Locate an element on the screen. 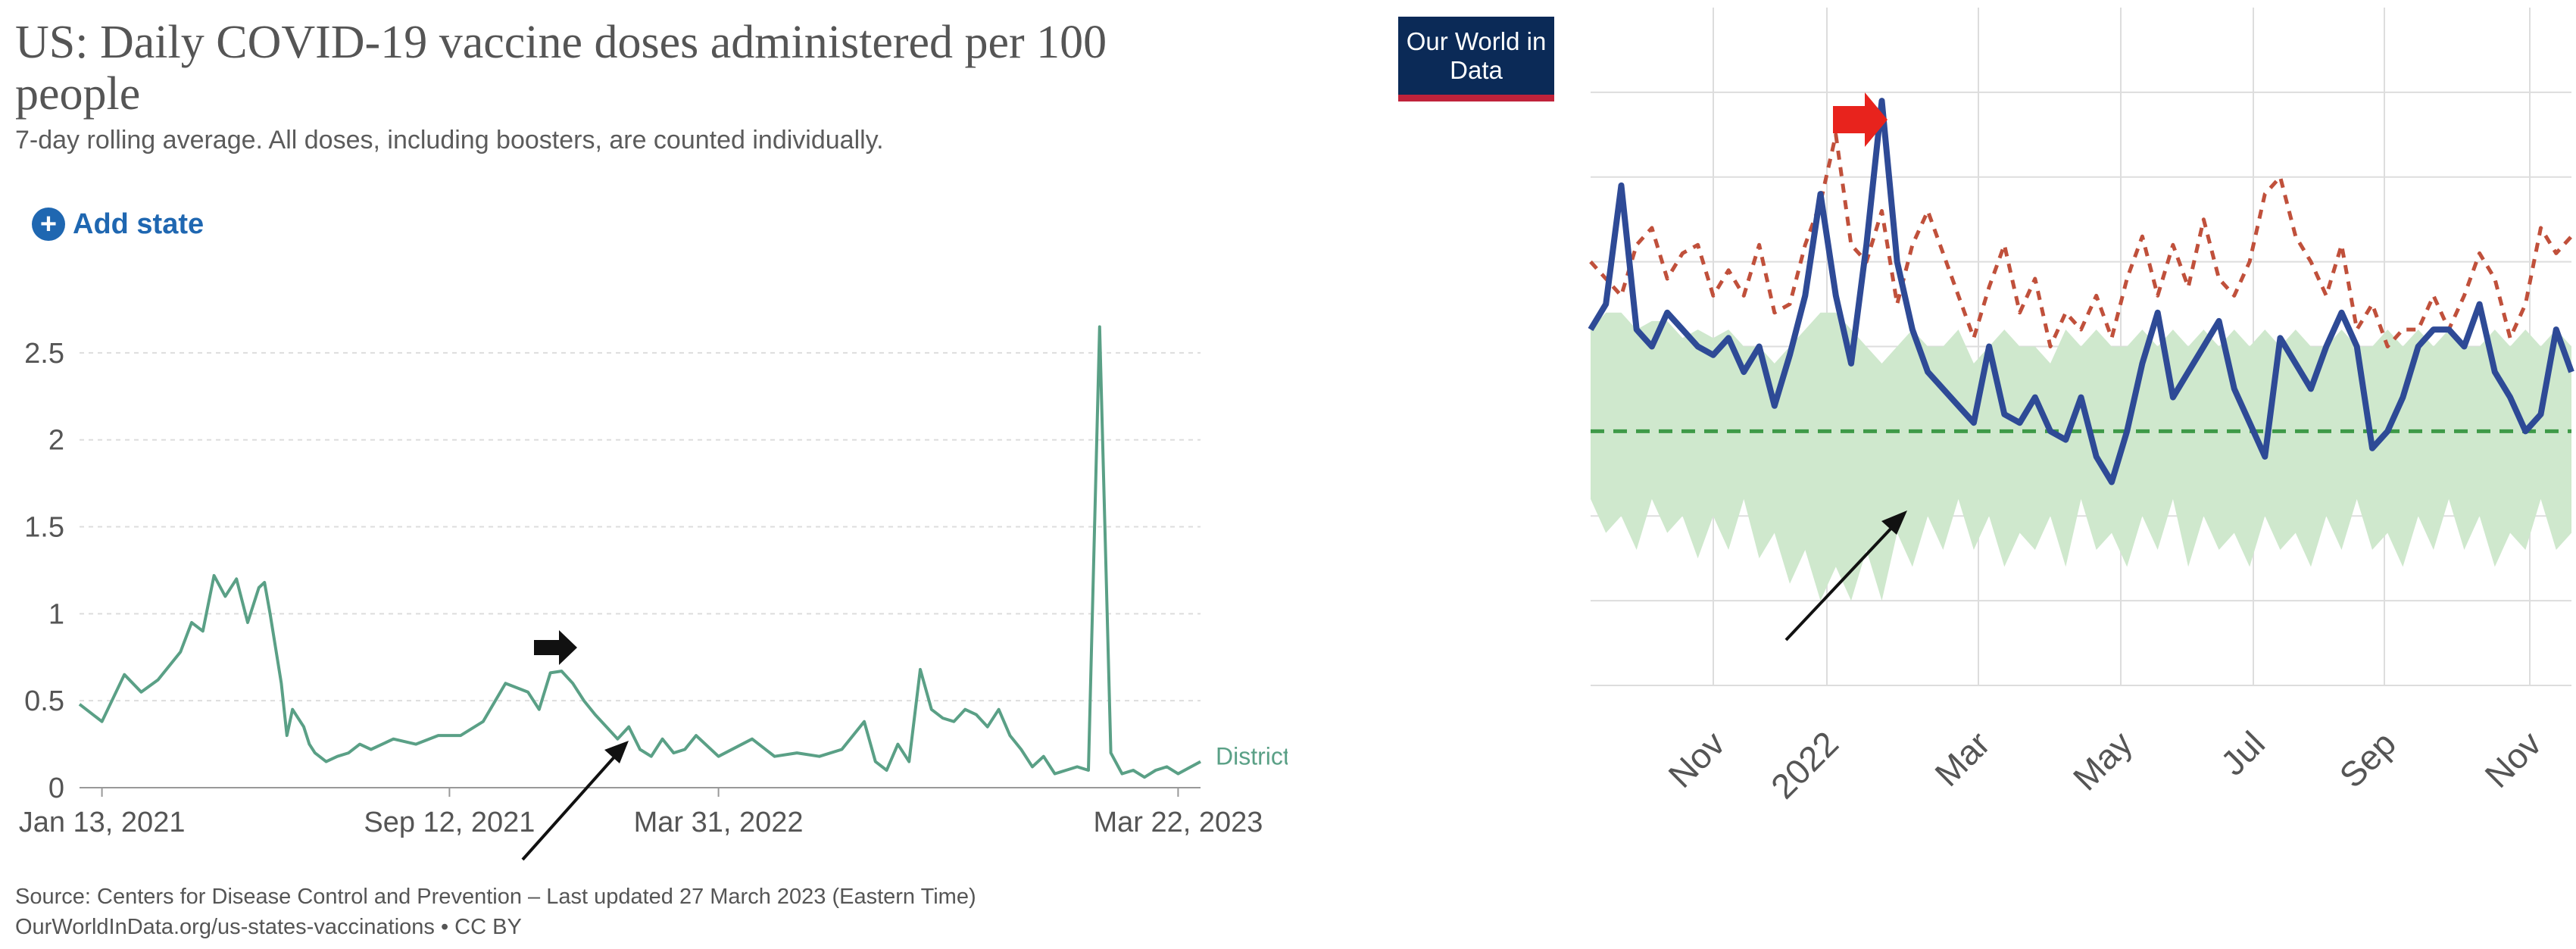 The image size is (2576, 949). x-tick-label: 2022 is located at coordinates (1805, 764).